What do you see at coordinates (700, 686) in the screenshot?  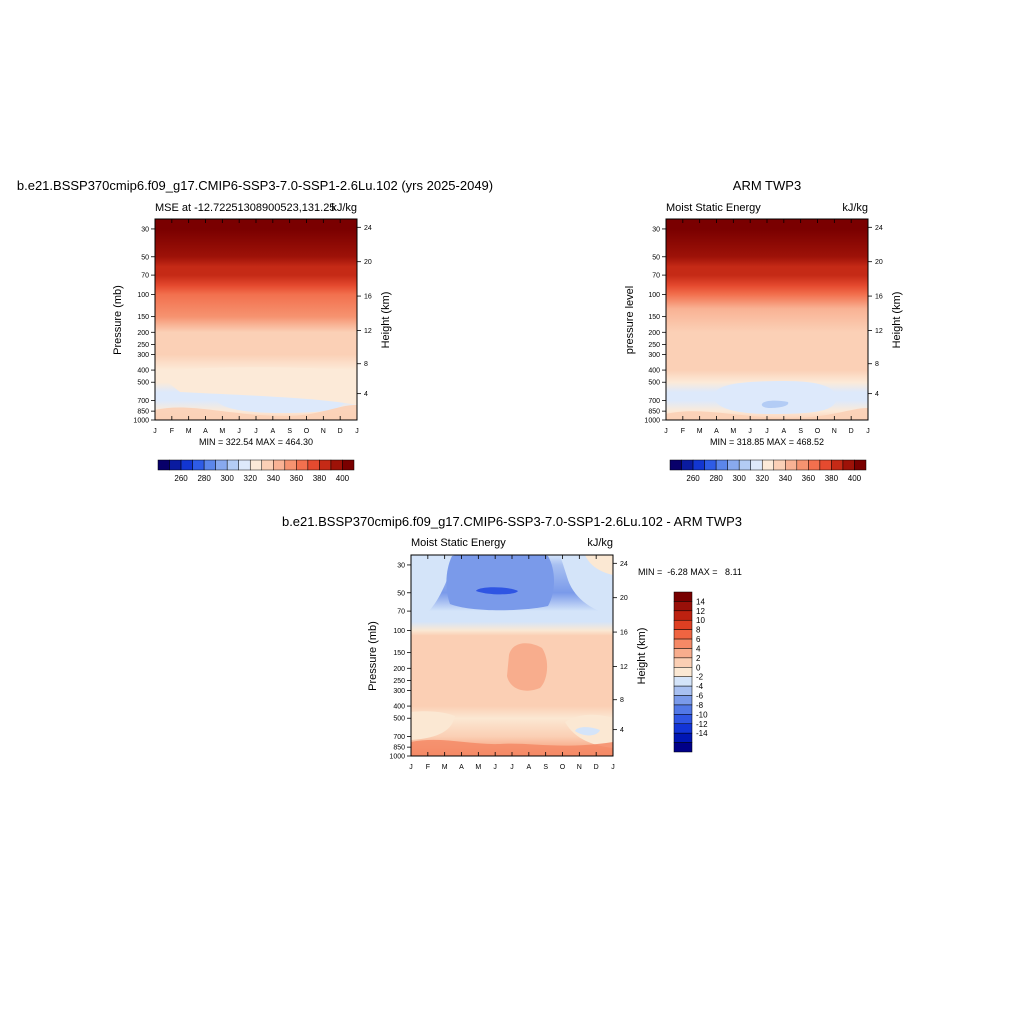 I see `colorbar-label: -4` at bounding box center [700, 686].